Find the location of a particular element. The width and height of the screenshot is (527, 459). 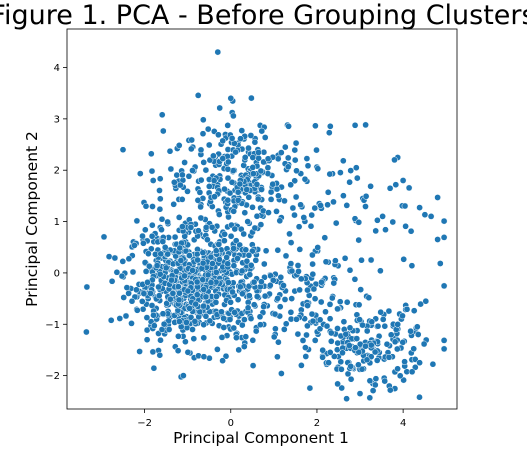

y-axis-ticks: −2 −1 0 1 2 3 4 is located at coordinates (56, 222).